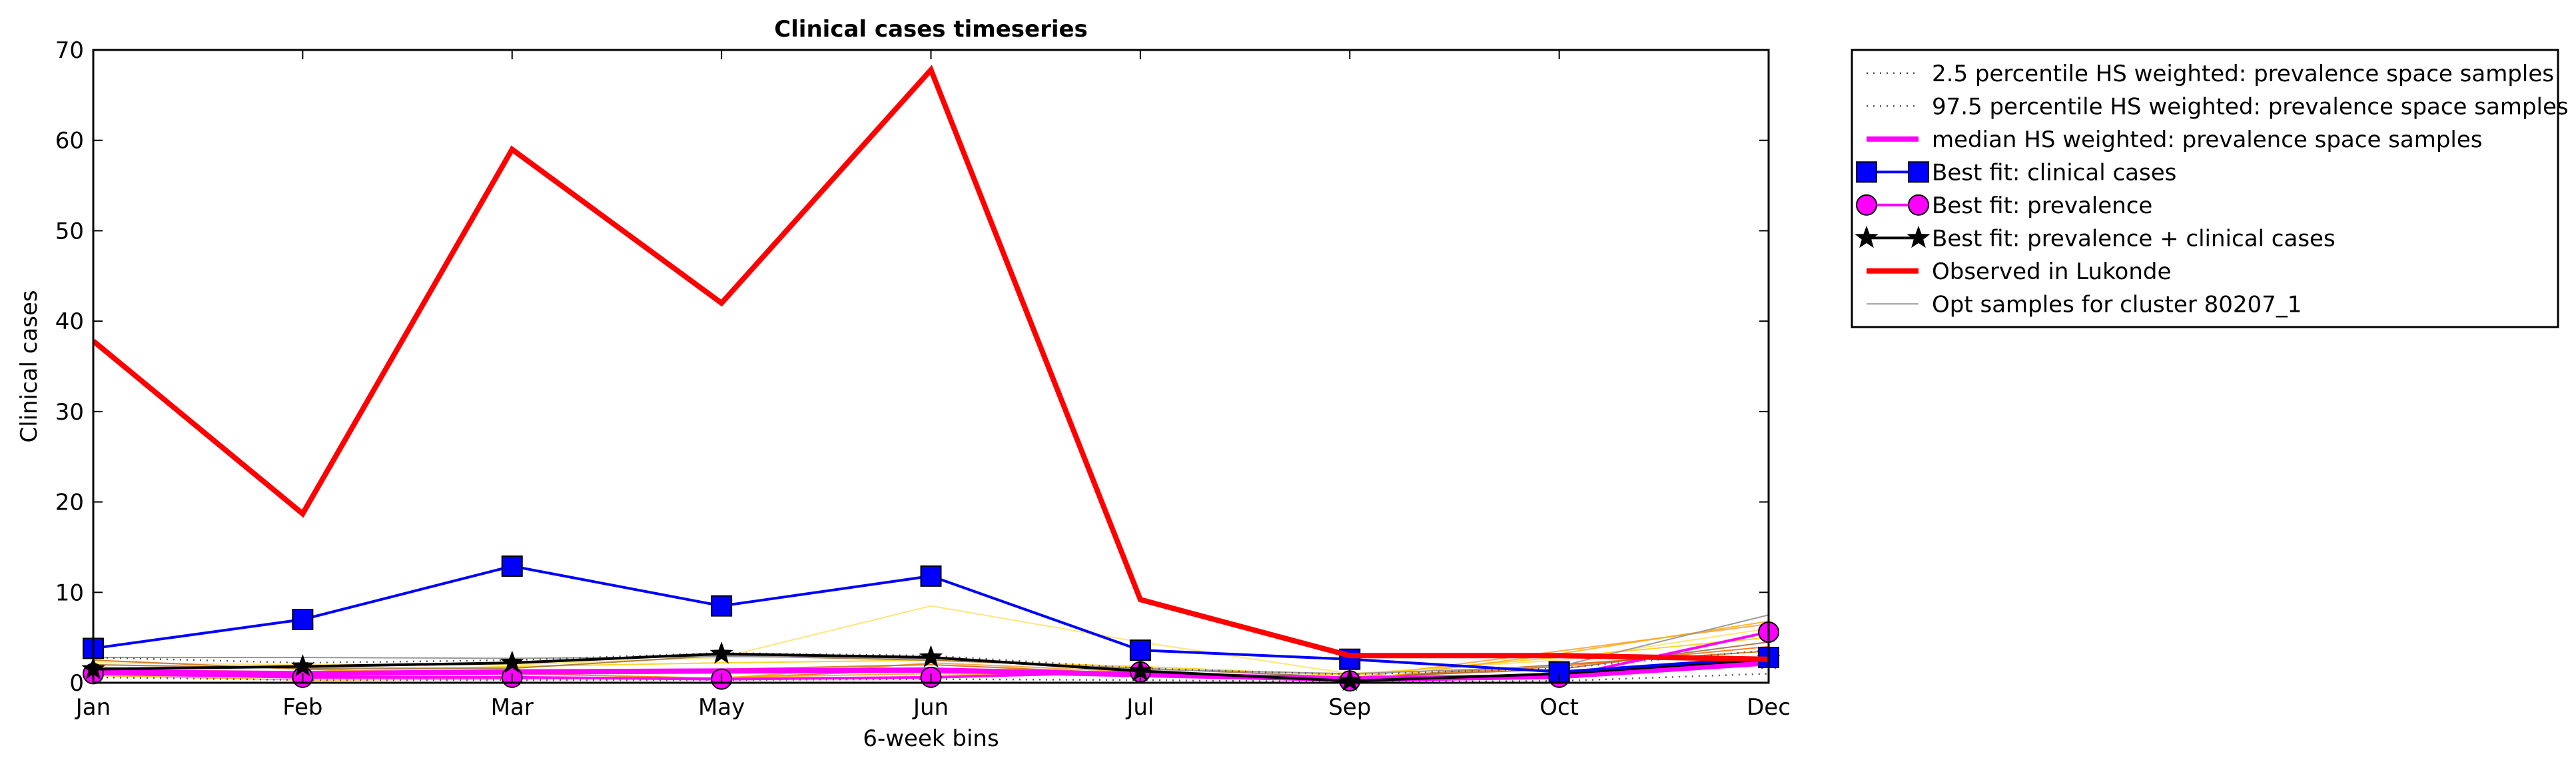 This screenshot has width=2576, height=772. I want to click on y-tick-label: 10, so click(70, 592).